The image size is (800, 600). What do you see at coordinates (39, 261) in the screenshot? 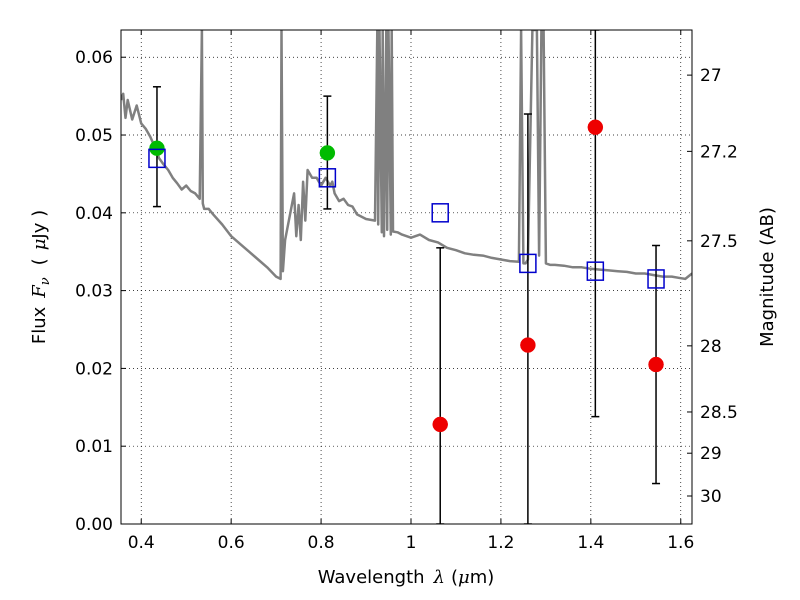
I see `y-axis-unit-open: (` at bounding box center [39, 261].